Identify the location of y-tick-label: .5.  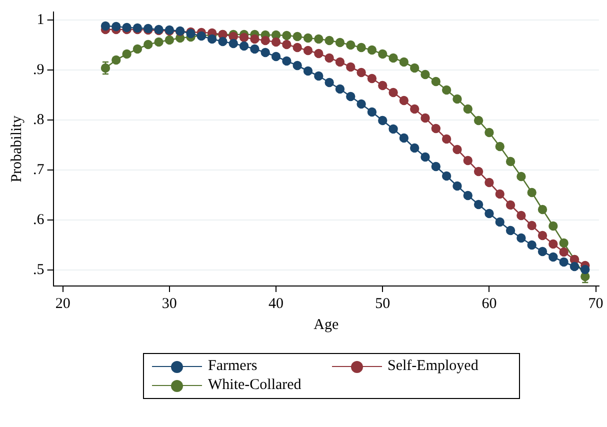
(38, 270).